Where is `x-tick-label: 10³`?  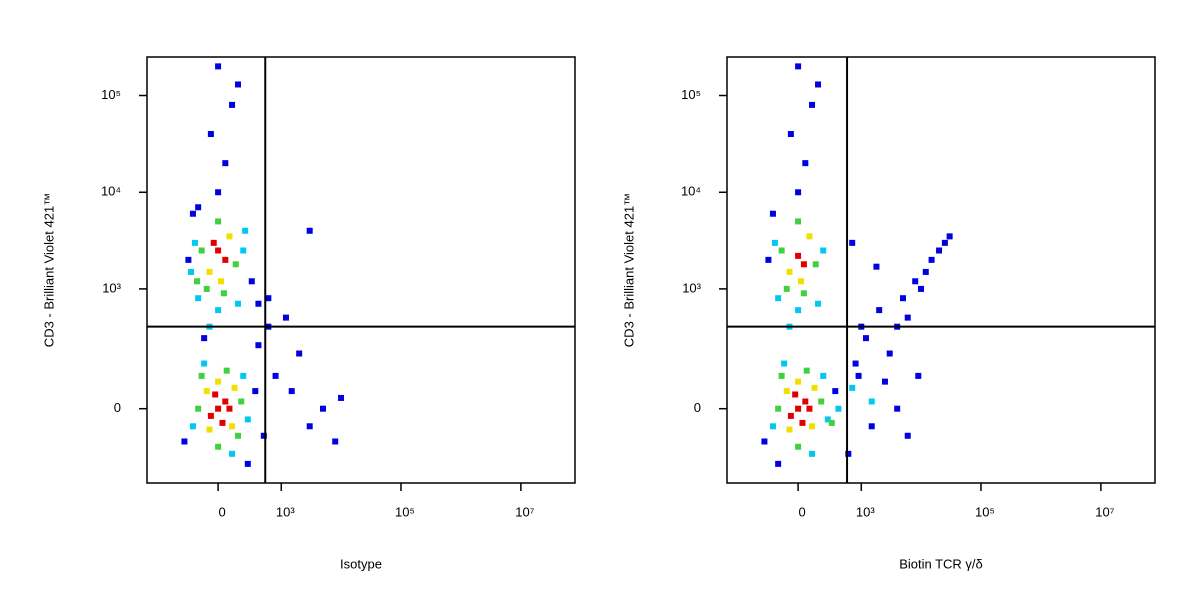 x-tick-label: 10³ is located at coordinates (865, 511).